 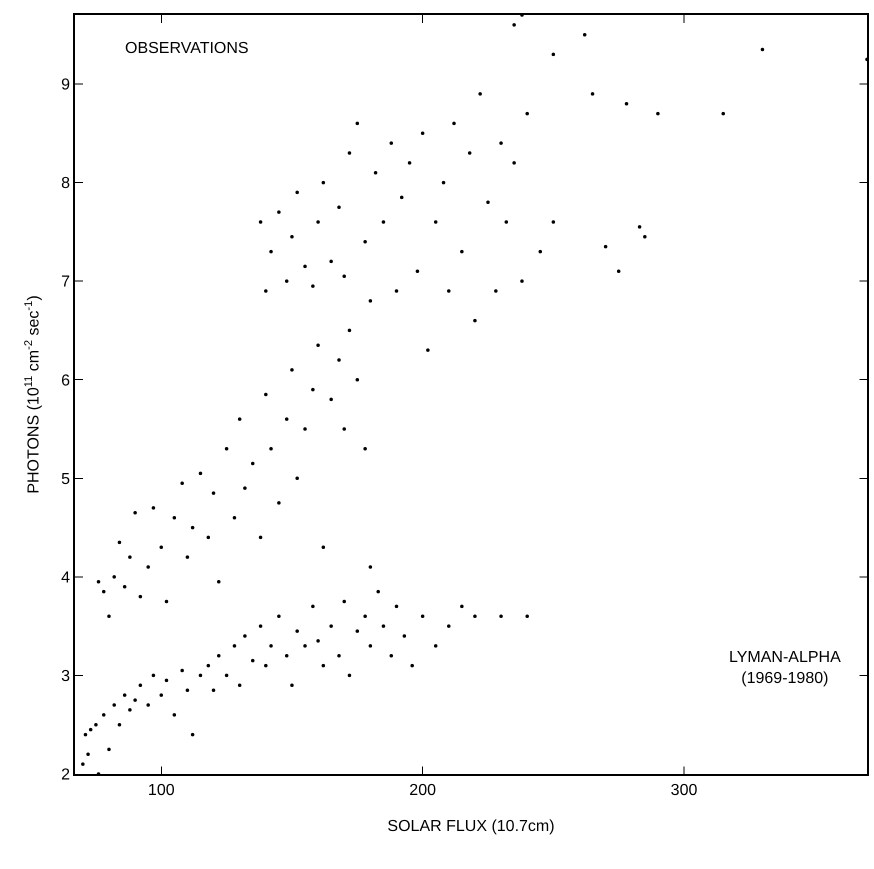 What do you see at coordinates (187, 48) in the screenshot?
I see `annotation: OBSERVATIONS` at bounding box center [187, 48].